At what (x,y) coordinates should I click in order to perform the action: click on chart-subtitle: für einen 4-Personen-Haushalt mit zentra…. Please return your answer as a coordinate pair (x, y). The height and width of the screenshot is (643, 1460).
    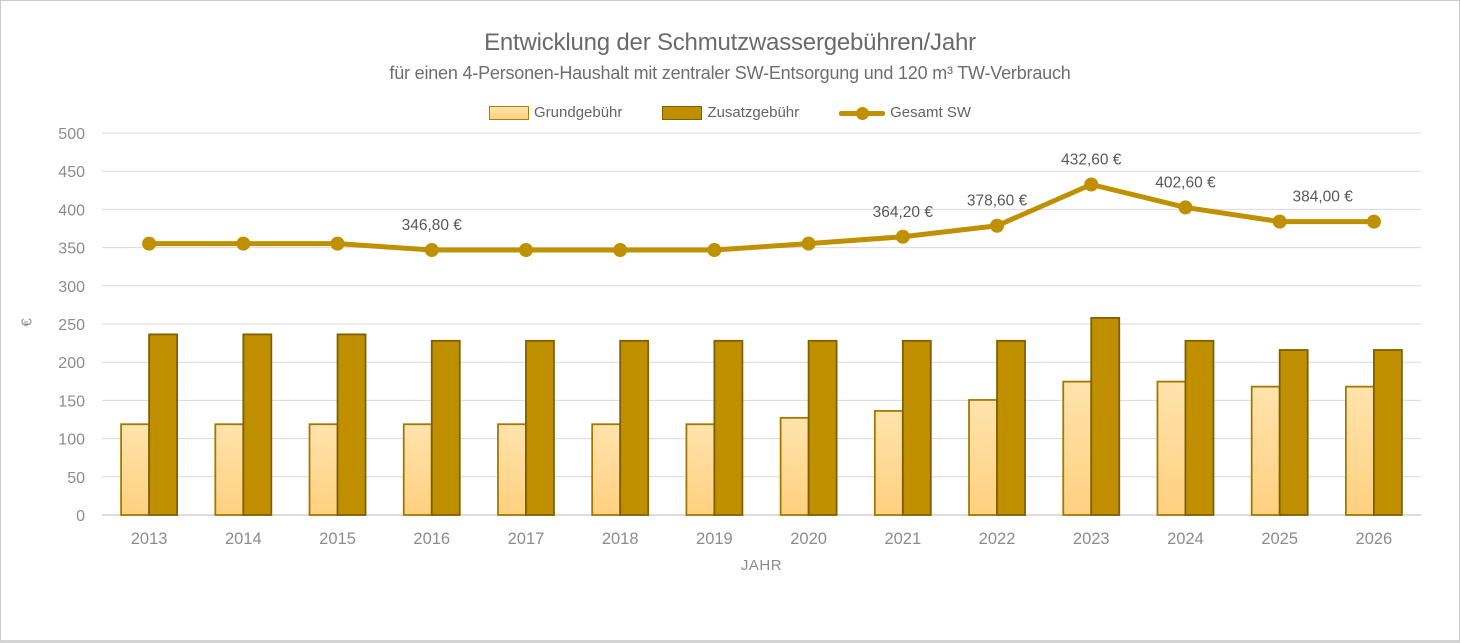
    Looking at the image, I should click on (730, 73).